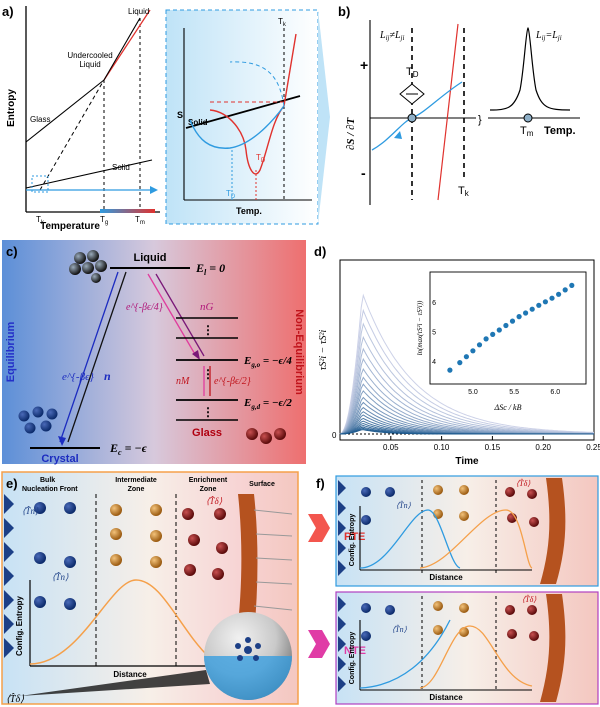  What do you see at coordinates (543, 447) in the screenshot?
I see `d-x-tick-label: 0.20` at bounding box center [543, 447].